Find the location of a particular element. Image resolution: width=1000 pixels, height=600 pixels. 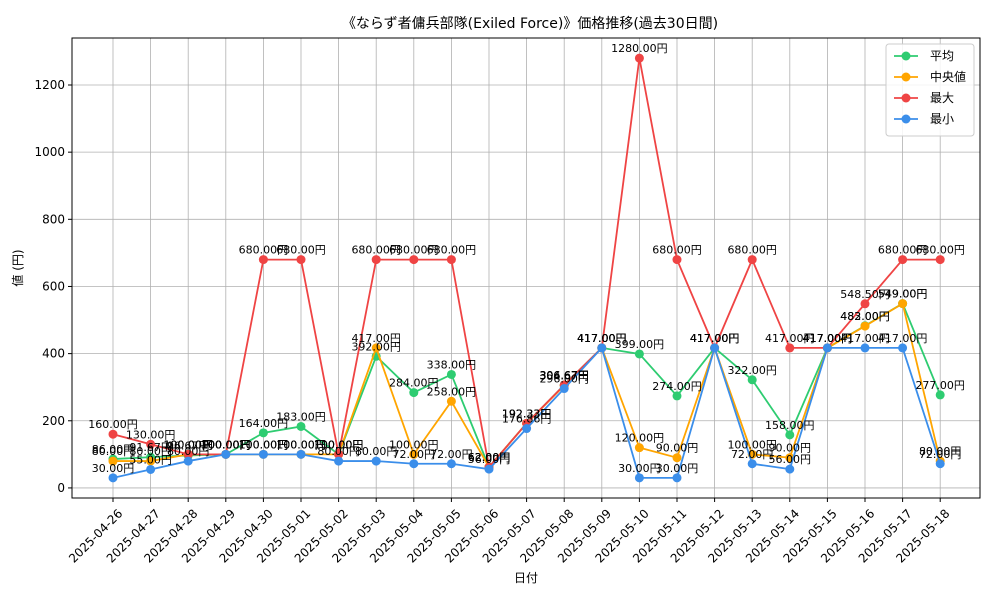

legend-label: 平均 is located at coordinates (942, 56).